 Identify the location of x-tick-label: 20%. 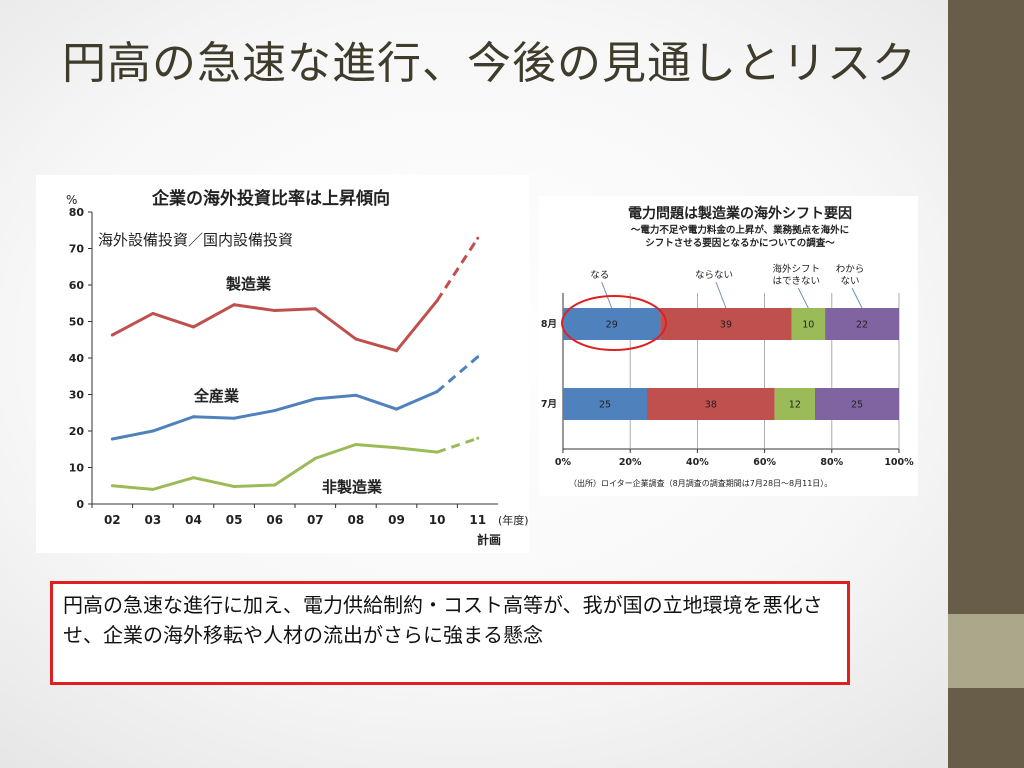
(630, 462).